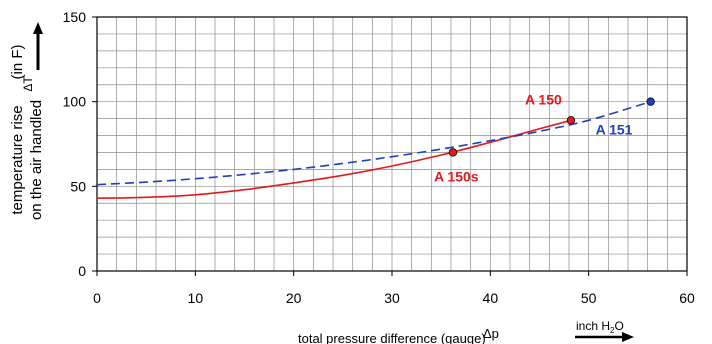 The image size is (712, 344). What do you see at coordinates (97, 298) in the screenshot?
I see `x-tick-label: 0` at bounding box center [97, 298].